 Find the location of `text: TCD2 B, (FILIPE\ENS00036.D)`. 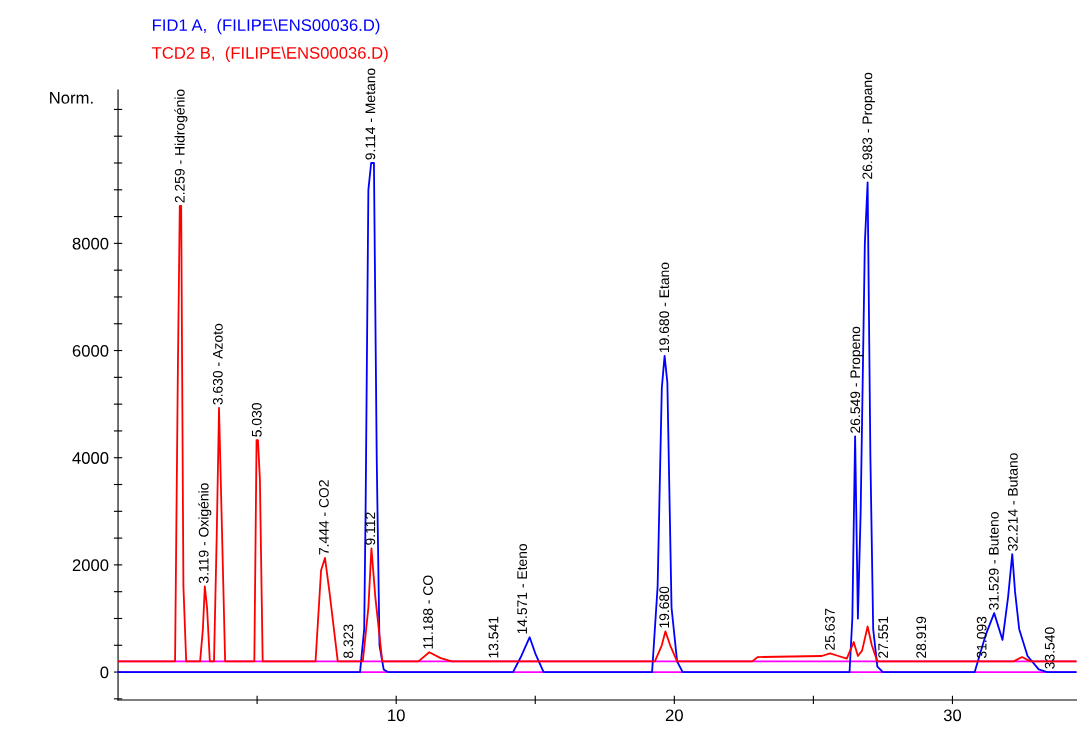

text: TCD2 B, (FILIPE\ENS00036.D) is located at coordinates (269, 54).